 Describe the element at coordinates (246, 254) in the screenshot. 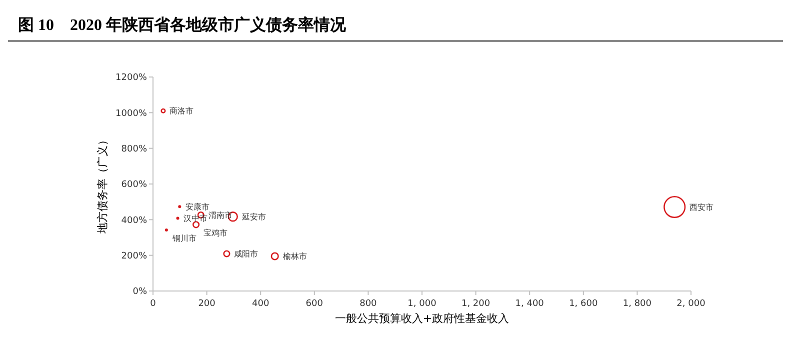

I see `annotation: 咸阳市` at that location.